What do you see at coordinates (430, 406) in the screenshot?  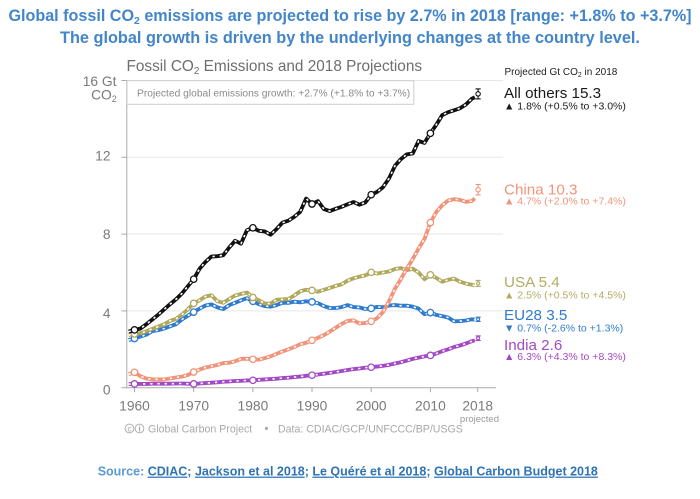 I see `svg-text: 2010` at bounding box center [430, 406].